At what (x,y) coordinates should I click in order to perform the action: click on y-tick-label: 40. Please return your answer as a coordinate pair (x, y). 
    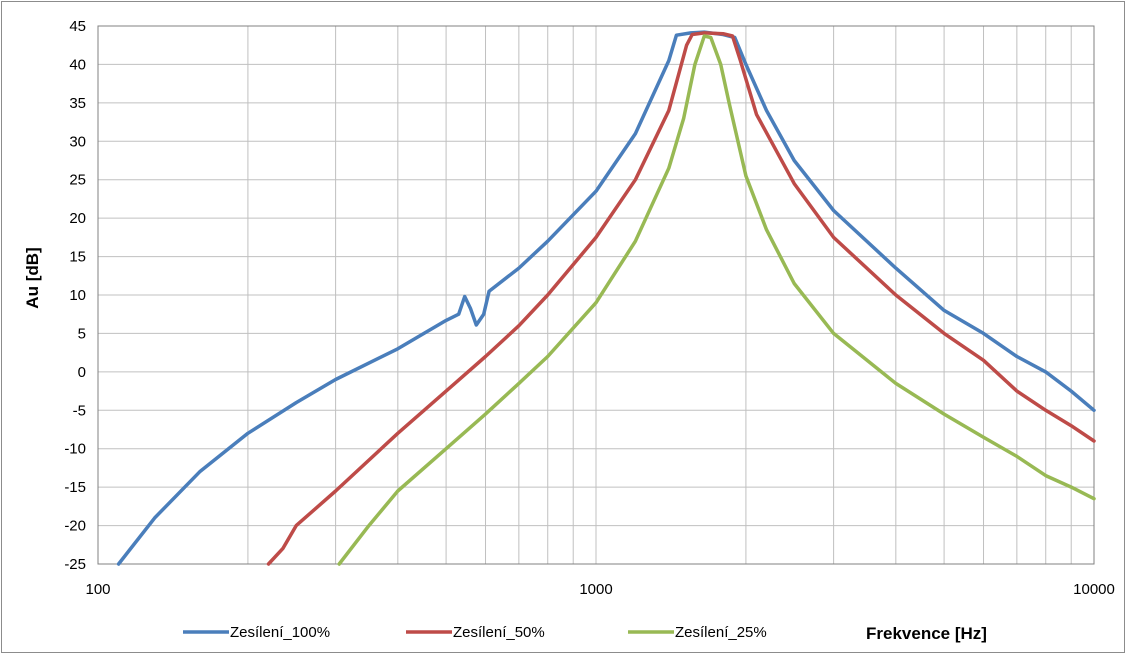
    Looking at the image, I should click on (77, 64).